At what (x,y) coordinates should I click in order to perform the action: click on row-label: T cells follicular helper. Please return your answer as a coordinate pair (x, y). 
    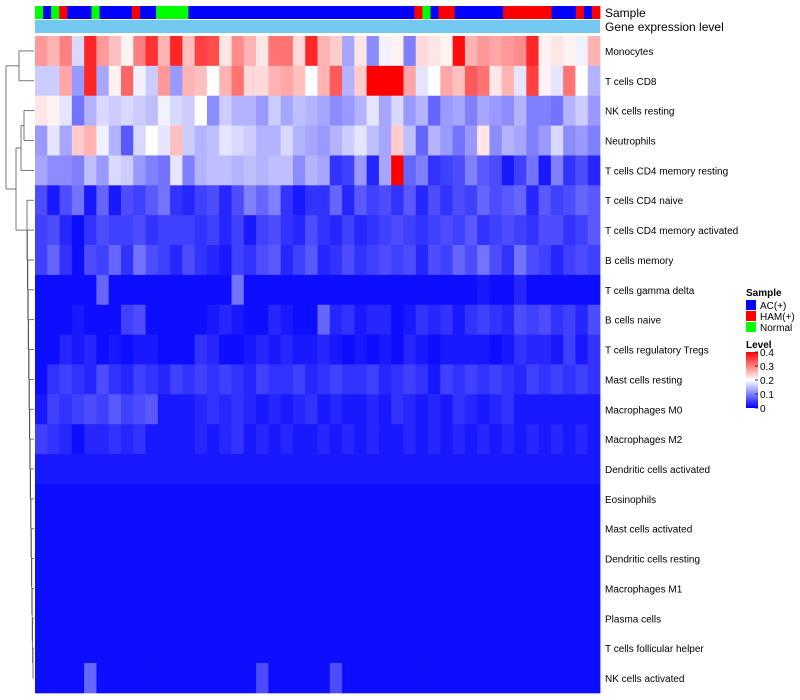
    Looking at the image, I should click on (654, 649).